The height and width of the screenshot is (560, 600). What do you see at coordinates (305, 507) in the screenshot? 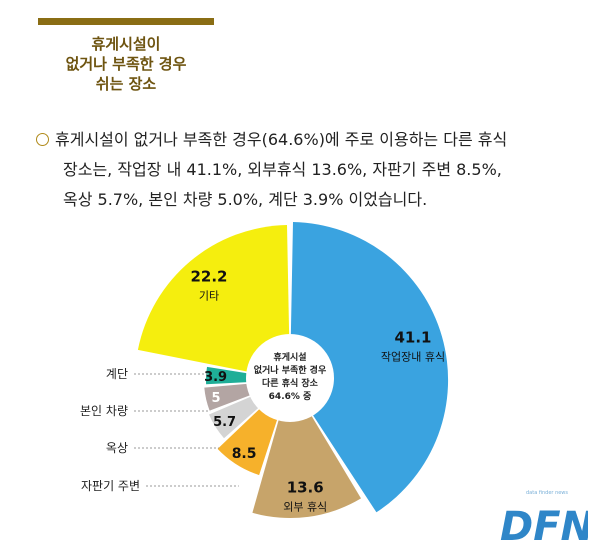
I see `slice-category-label: 외부 휴식` at bounding box center [305, 507].